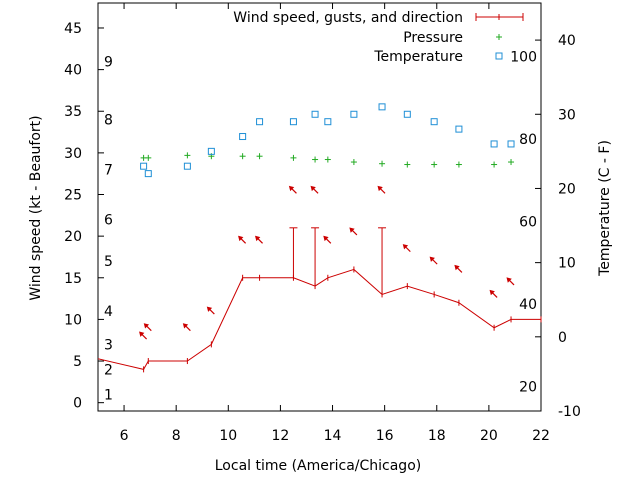  I want to click on beaufort-label: 3, so click(108, 345).